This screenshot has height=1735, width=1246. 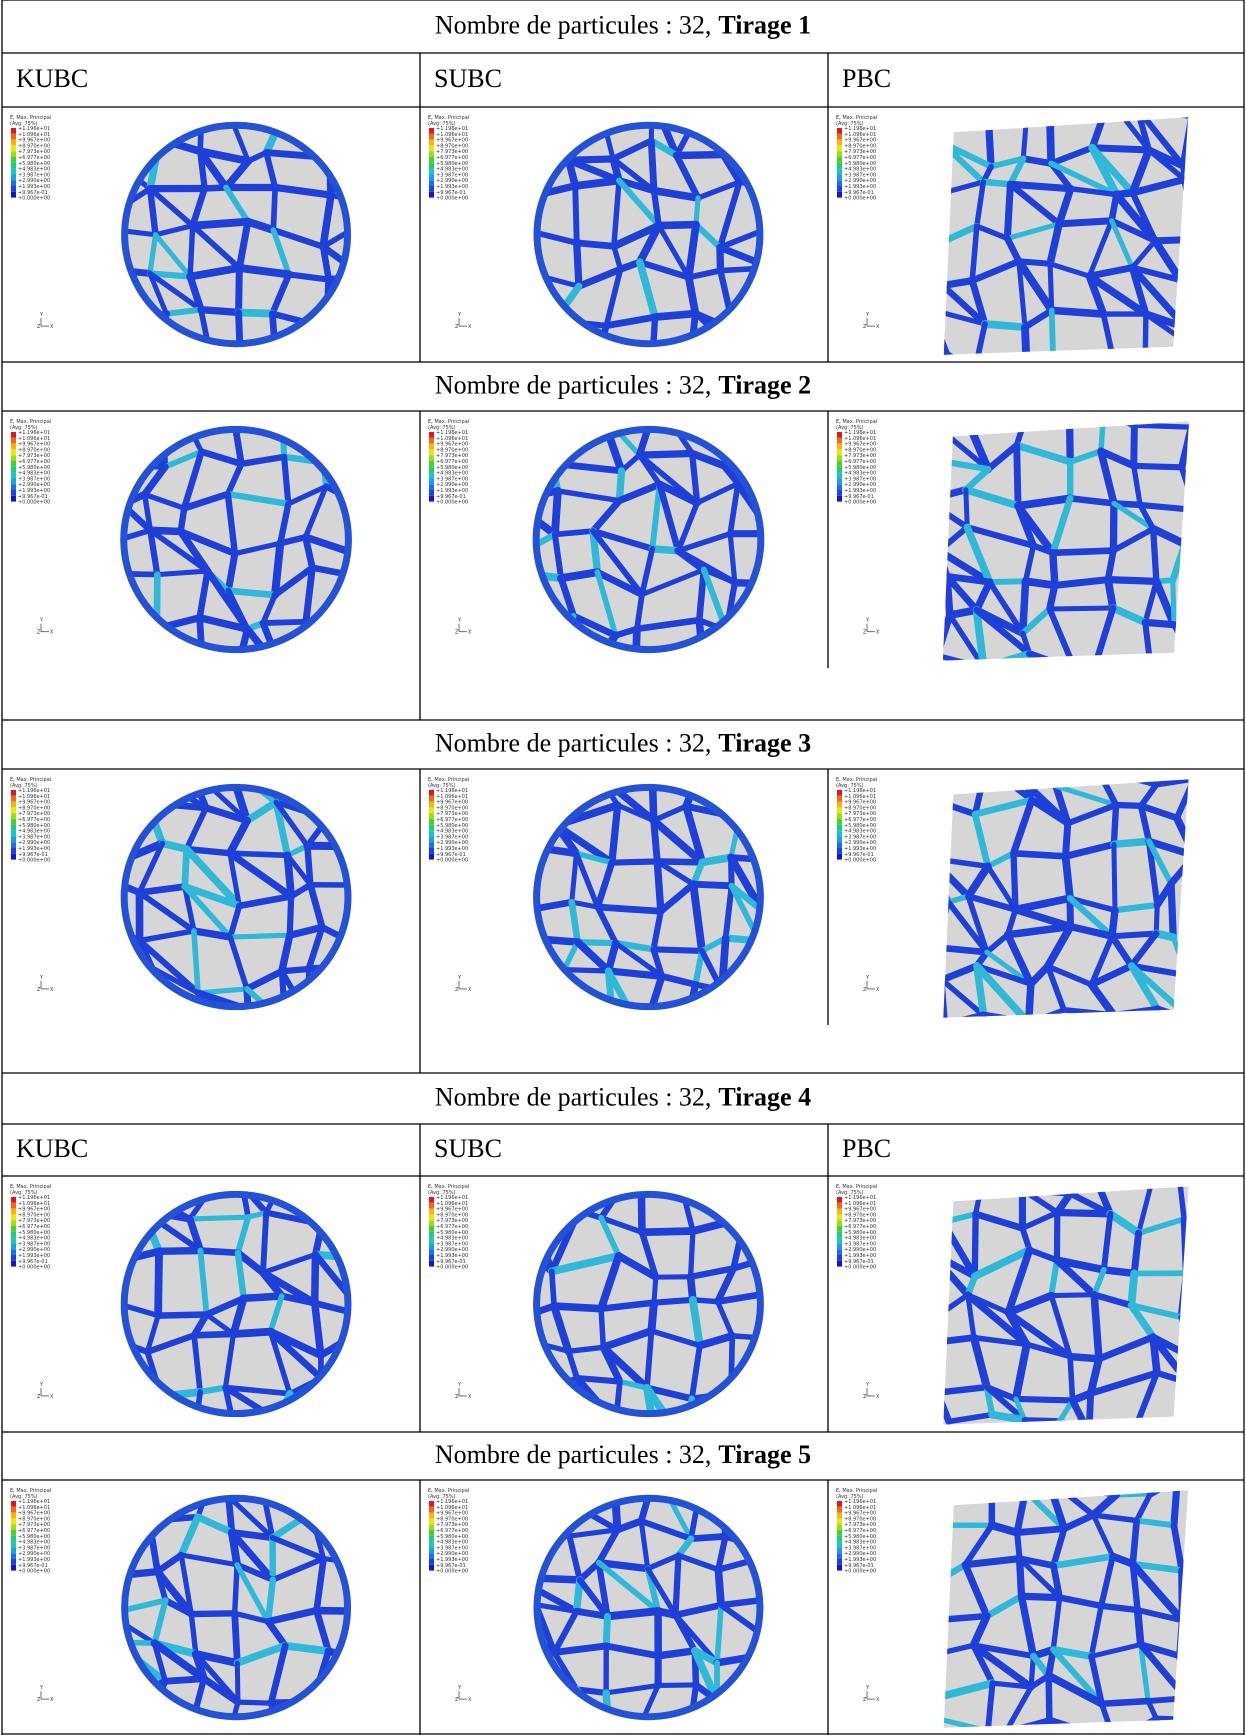 What do you see at coordinates (860, 1508) in the screenshot?
I see `legend-level: +1.096e+01` at bounding box center [860, 1508].